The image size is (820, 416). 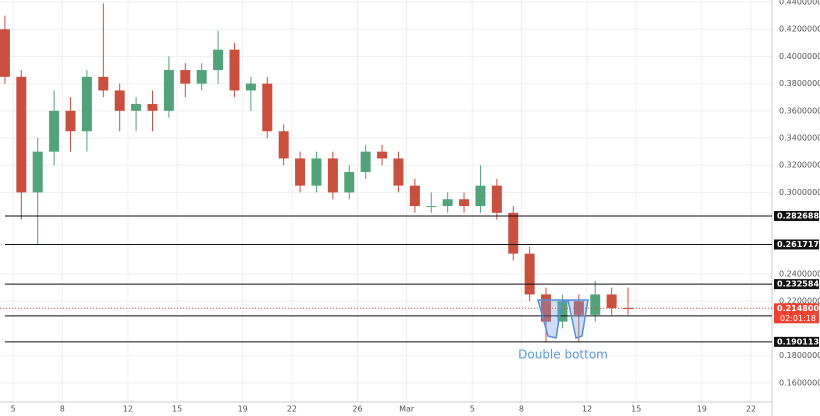 What do you see at coordinates (799, 382) in the screenshot?
I see `y-tick-label: 0.16000000` at bounding box center [799, 382].